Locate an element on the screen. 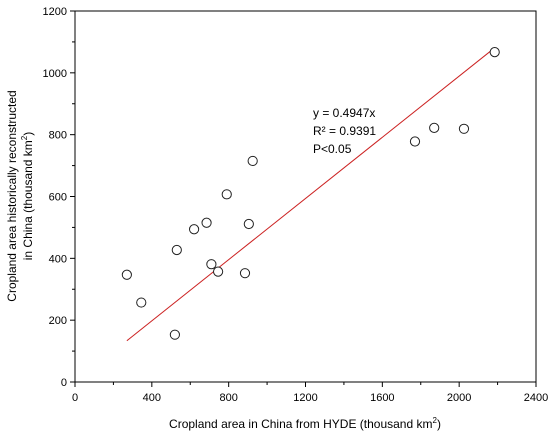 Image resolution: width=550 pixels, height=434 pixels. annotation-p: P<0.05 is located at coordinates (332, 149).